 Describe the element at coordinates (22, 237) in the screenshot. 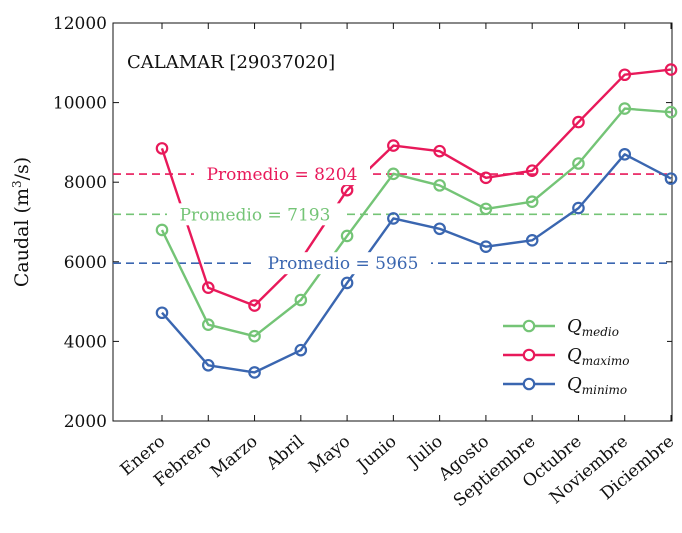

I see `y-axis-label-main: Caudal (m` at that location.